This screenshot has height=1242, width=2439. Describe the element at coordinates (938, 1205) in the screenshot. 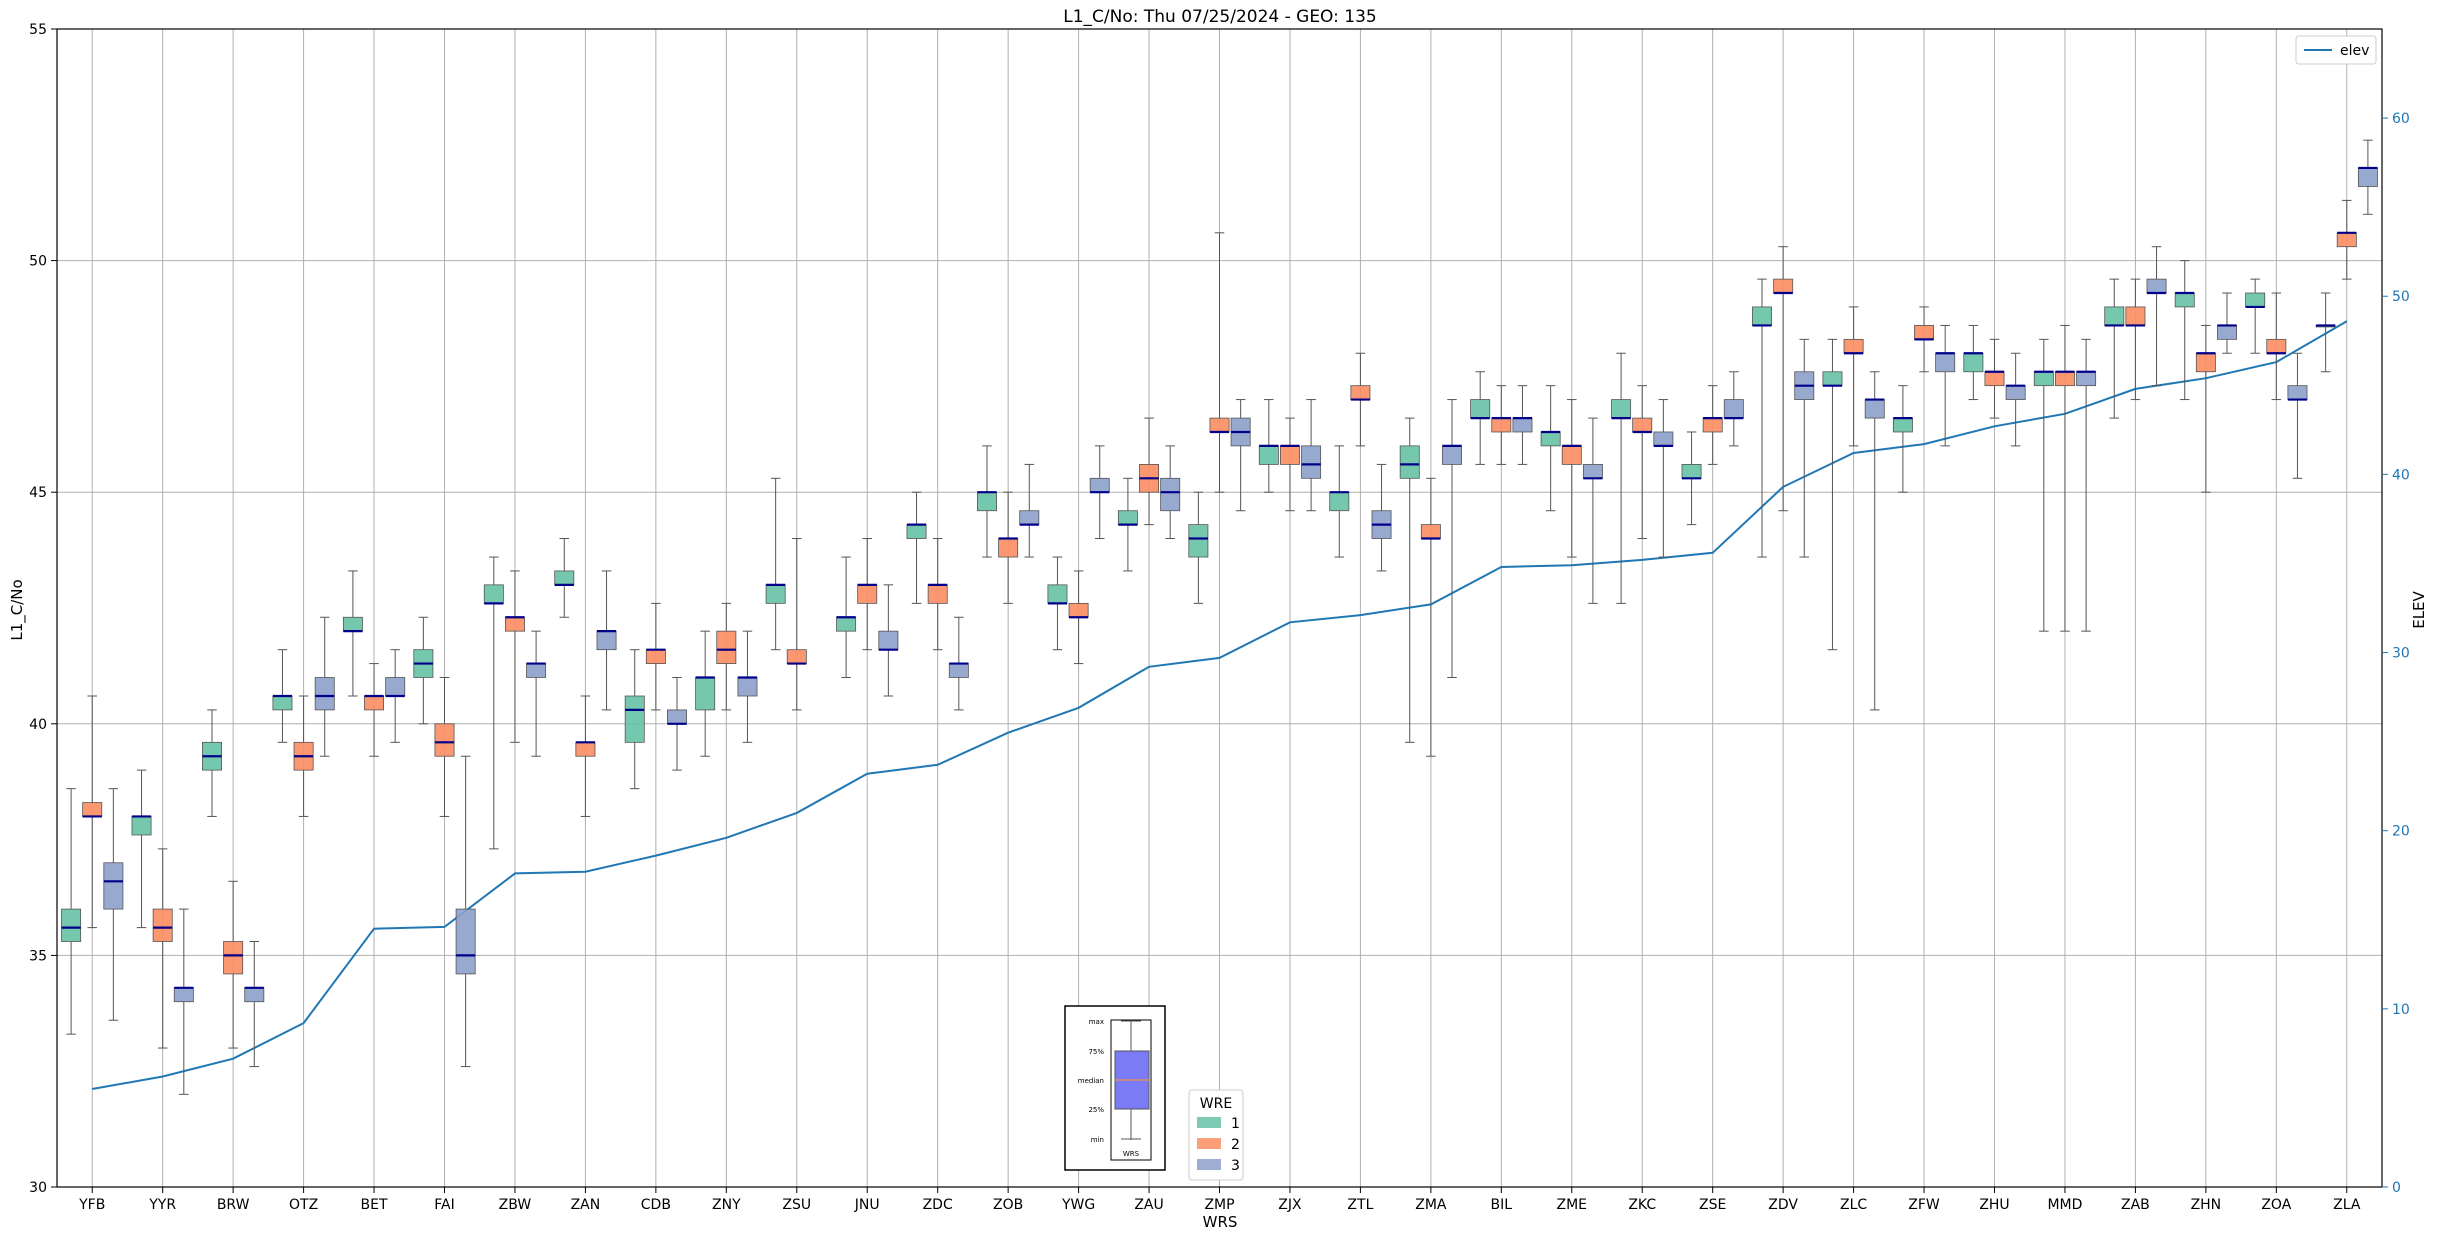

I see `x-tick-label: ZDC` at that location.